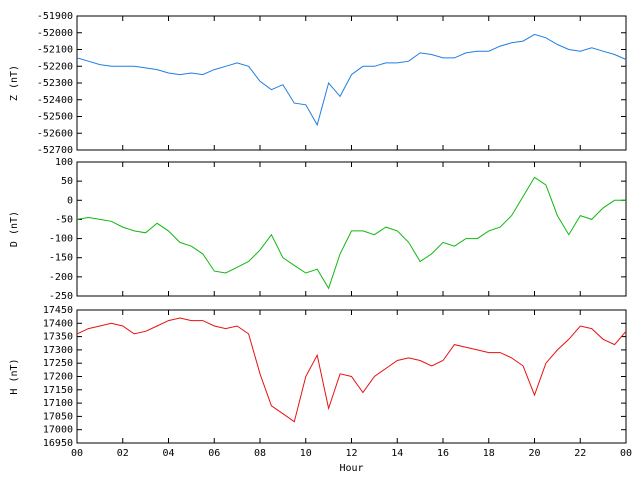 This screenshot has width=640, height=480. I want to click on y-tick-label: 17450, so click(58, 310).